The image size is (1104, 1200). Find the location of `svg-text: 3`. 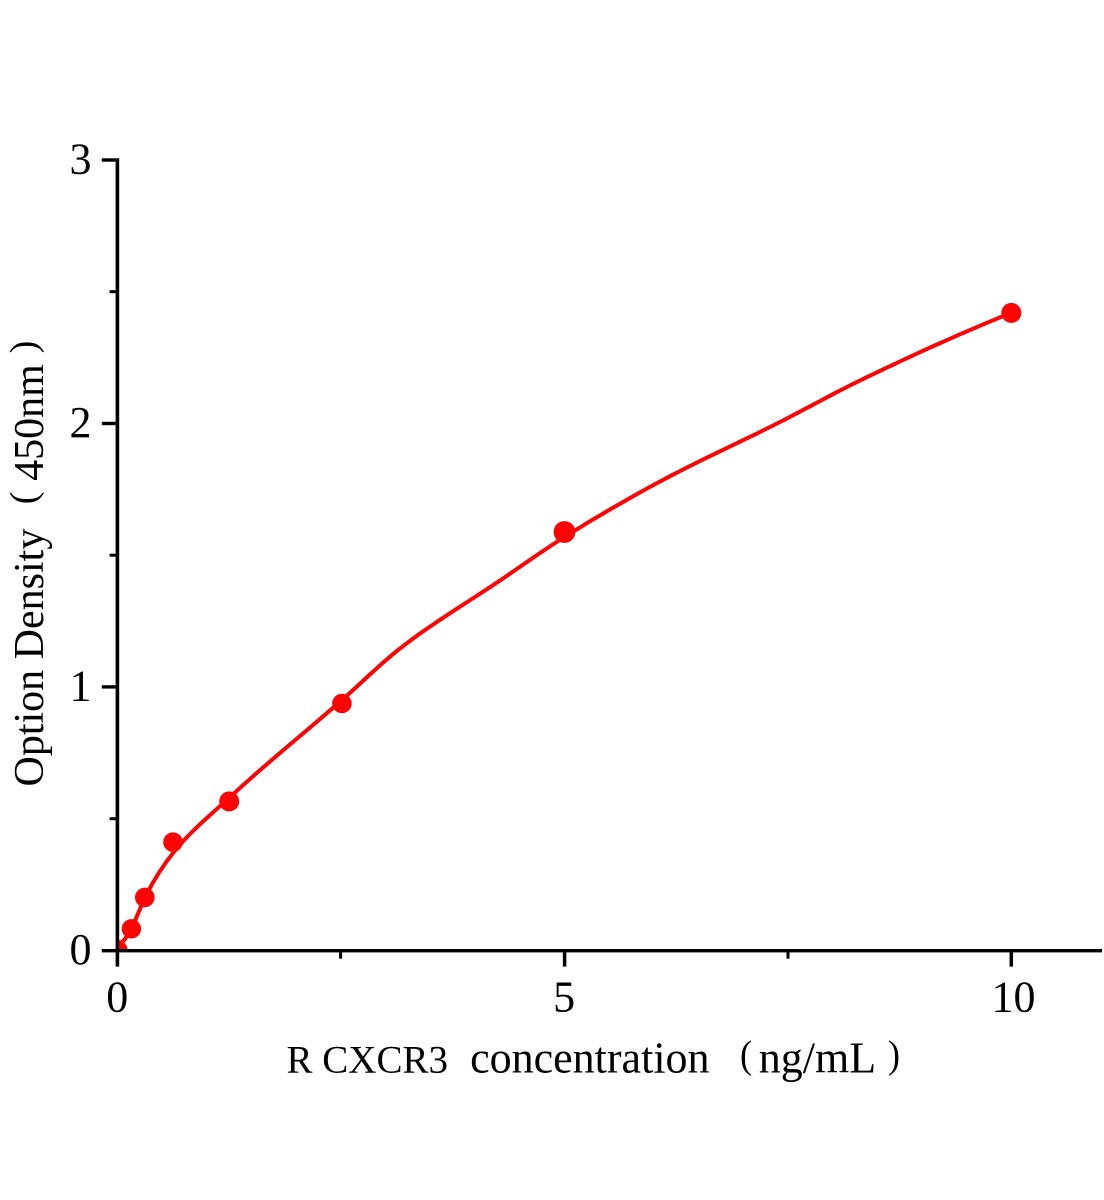

svg-text: 3 is located at coordinates (81, 159).